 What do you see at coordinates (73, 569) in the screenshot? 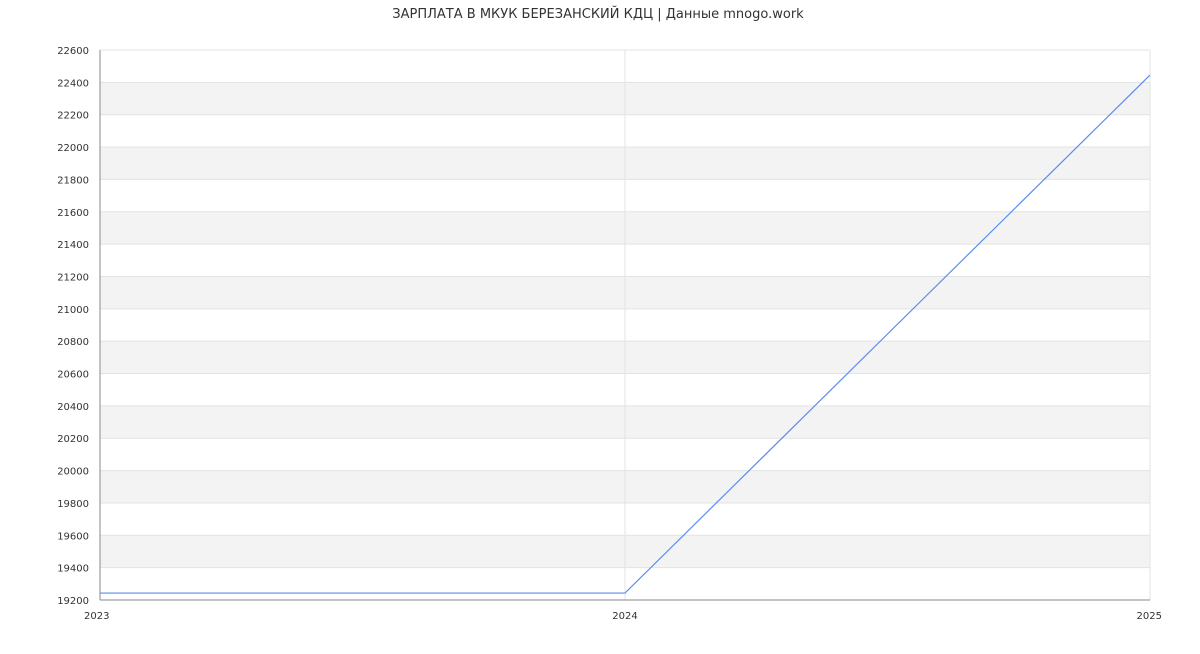
I see `y-tick-label: 19400` at bounding box center [73, 569].